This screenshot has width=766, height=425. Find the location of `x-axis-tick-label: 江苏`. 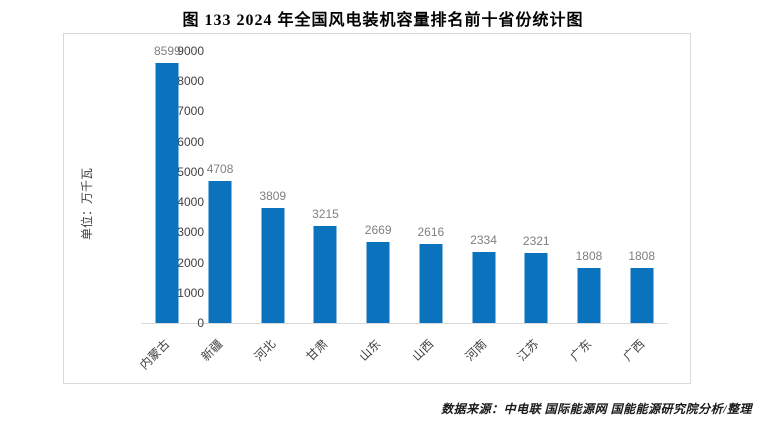

x-axis-tick-label: 江苏 is located at coordinates (528, 350).